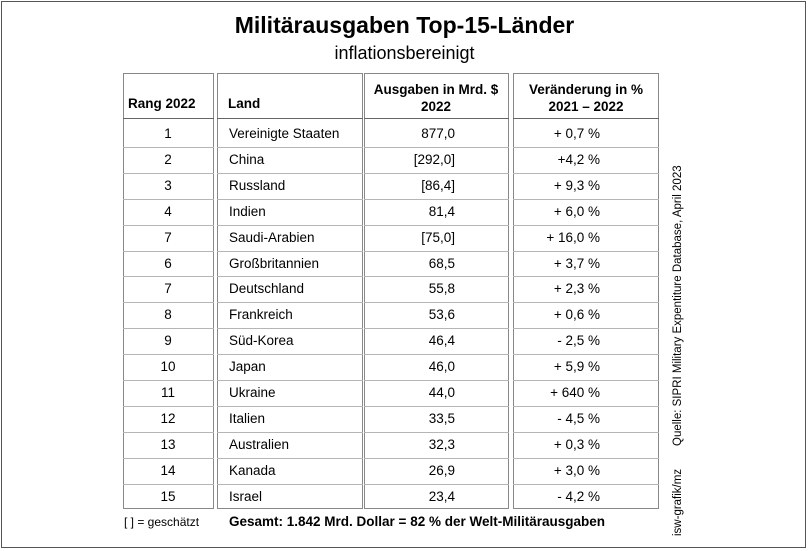 The image size is (809, 551). I want to click on cell-change: + 9,3 %, so click(576, 185).